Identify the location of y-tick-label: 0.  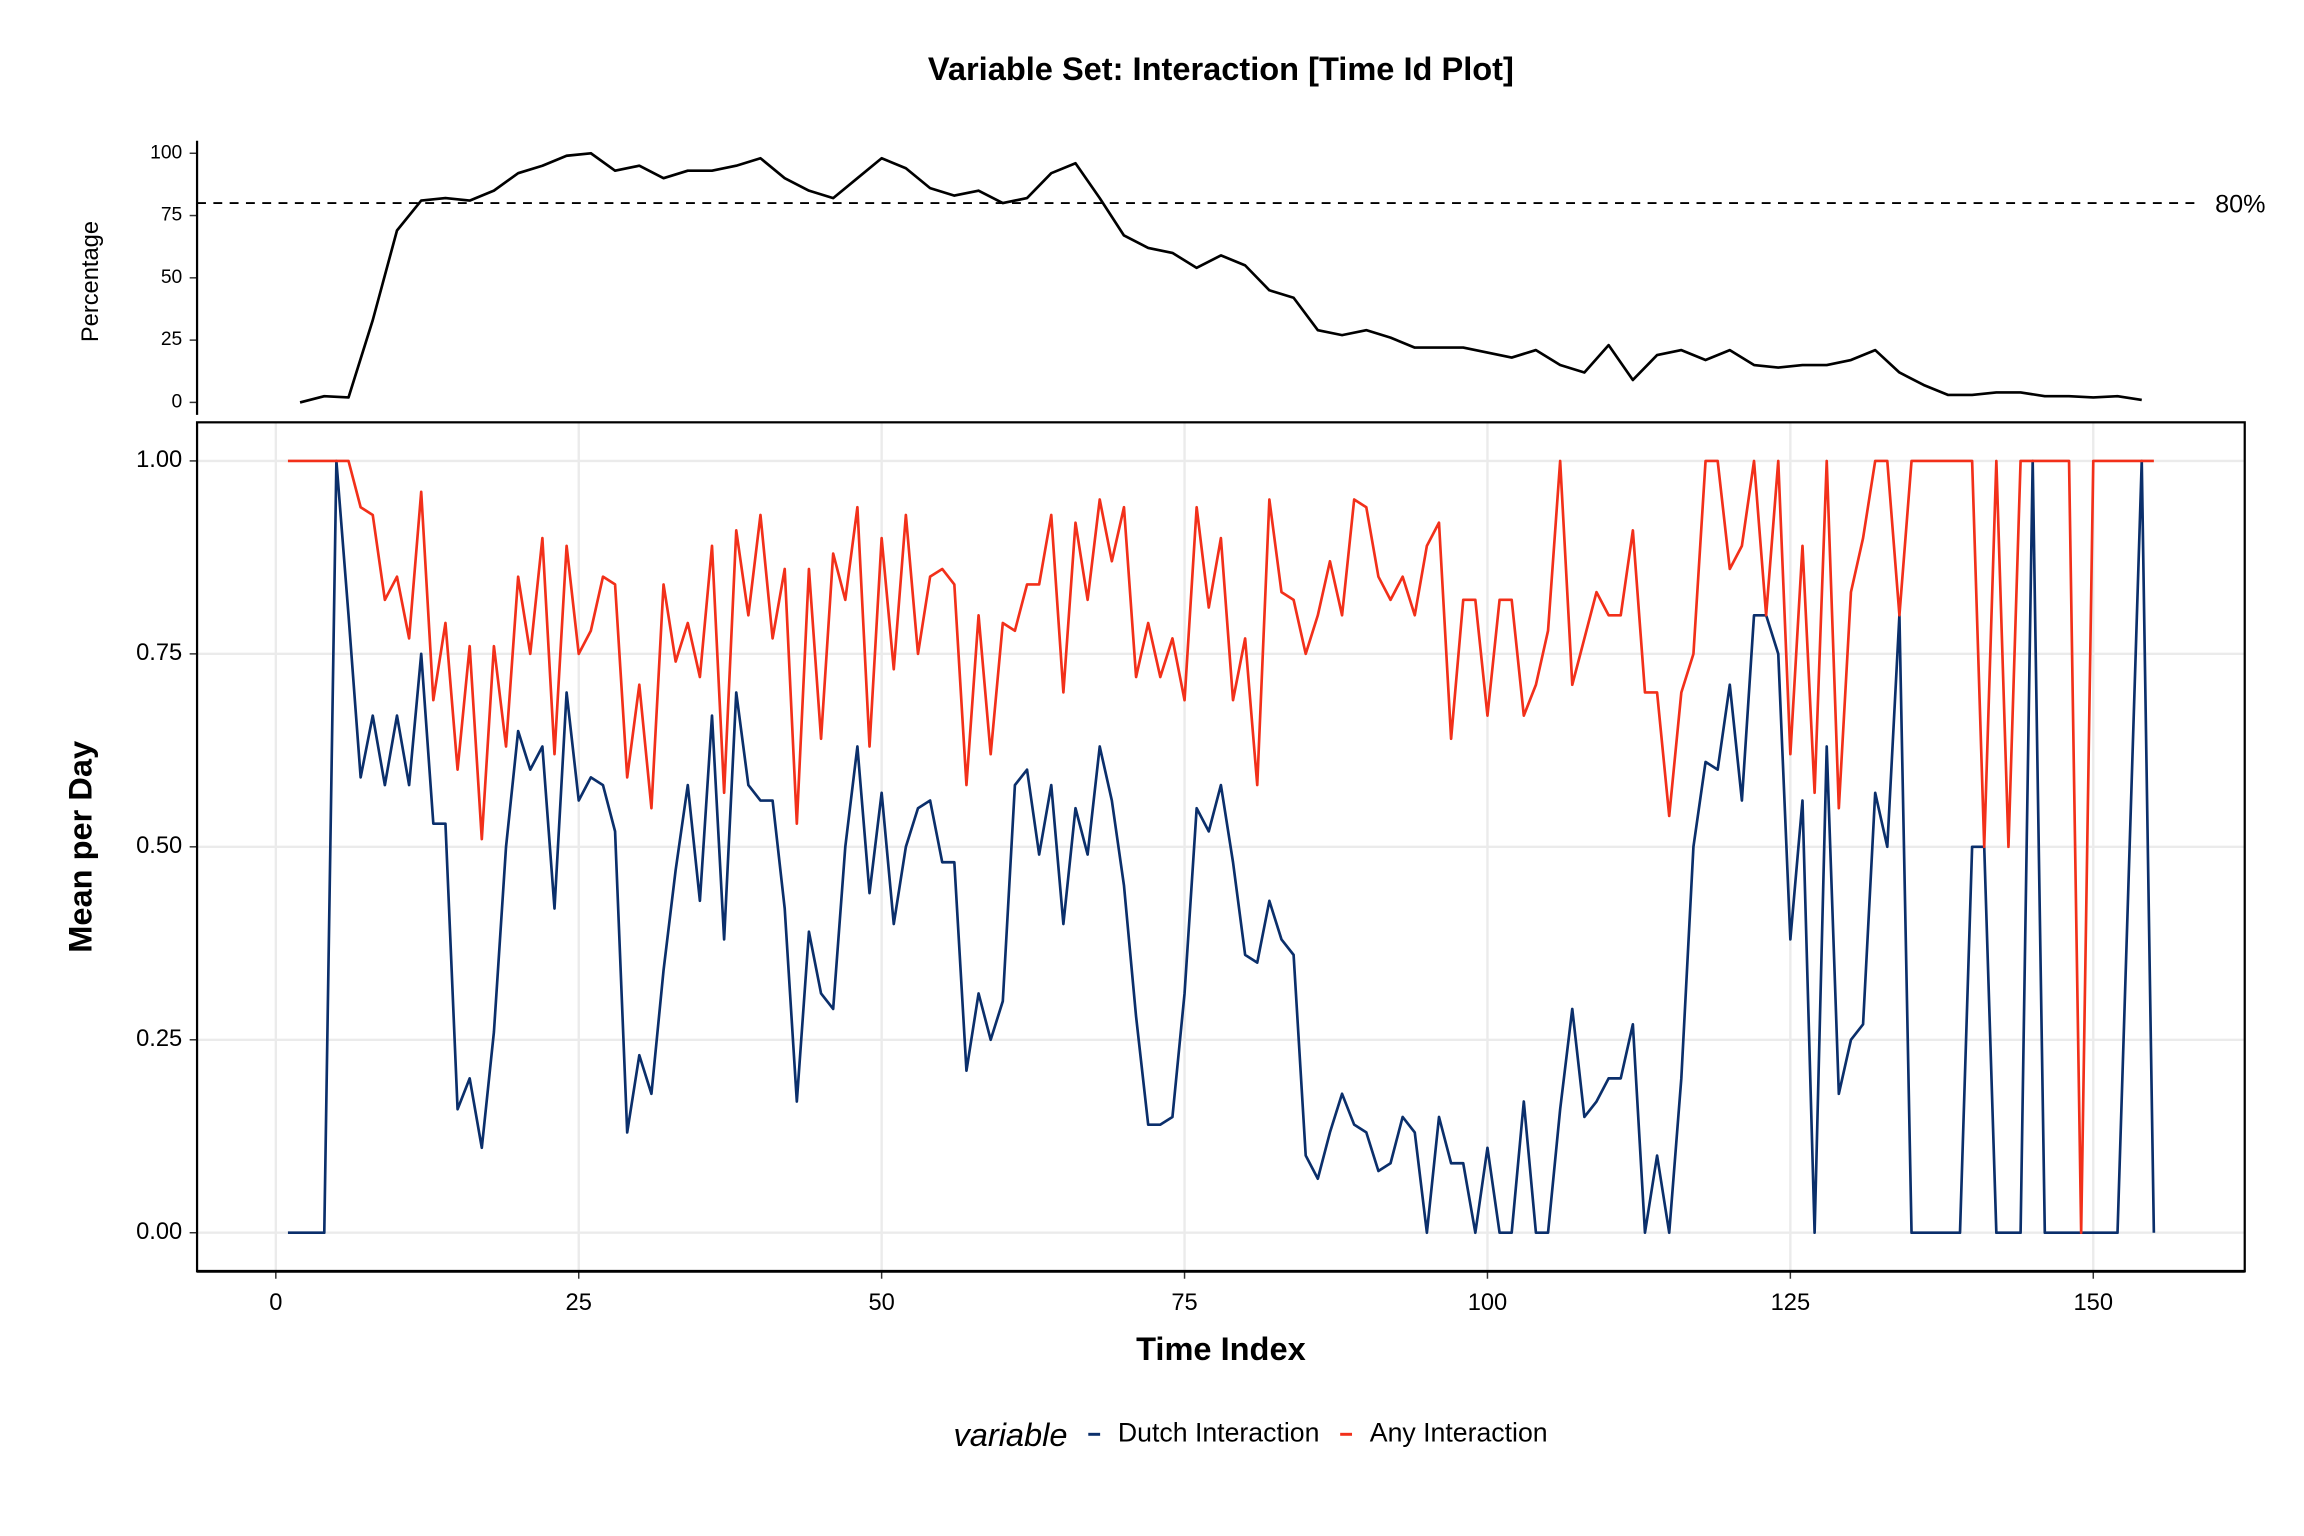
(177, 401).